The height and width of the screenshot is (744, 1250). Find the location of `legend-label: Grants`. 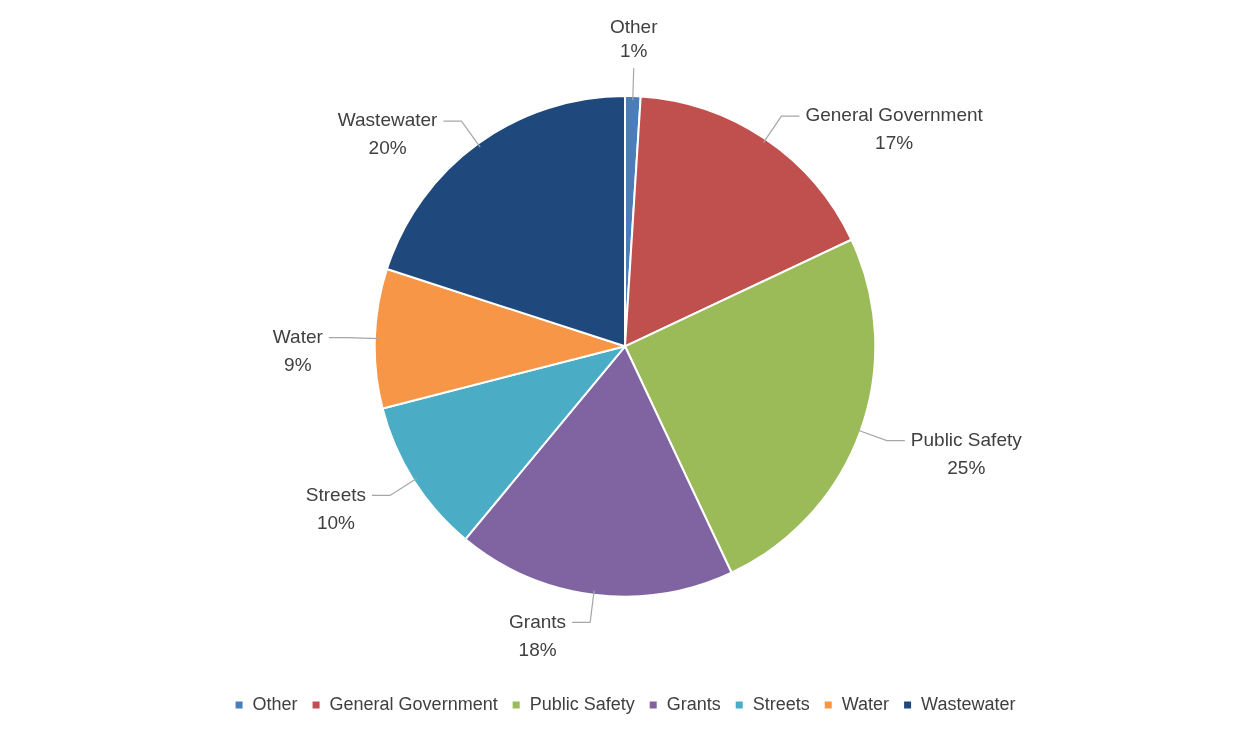

legend-label: Grants is located at coordinates (693, 703).